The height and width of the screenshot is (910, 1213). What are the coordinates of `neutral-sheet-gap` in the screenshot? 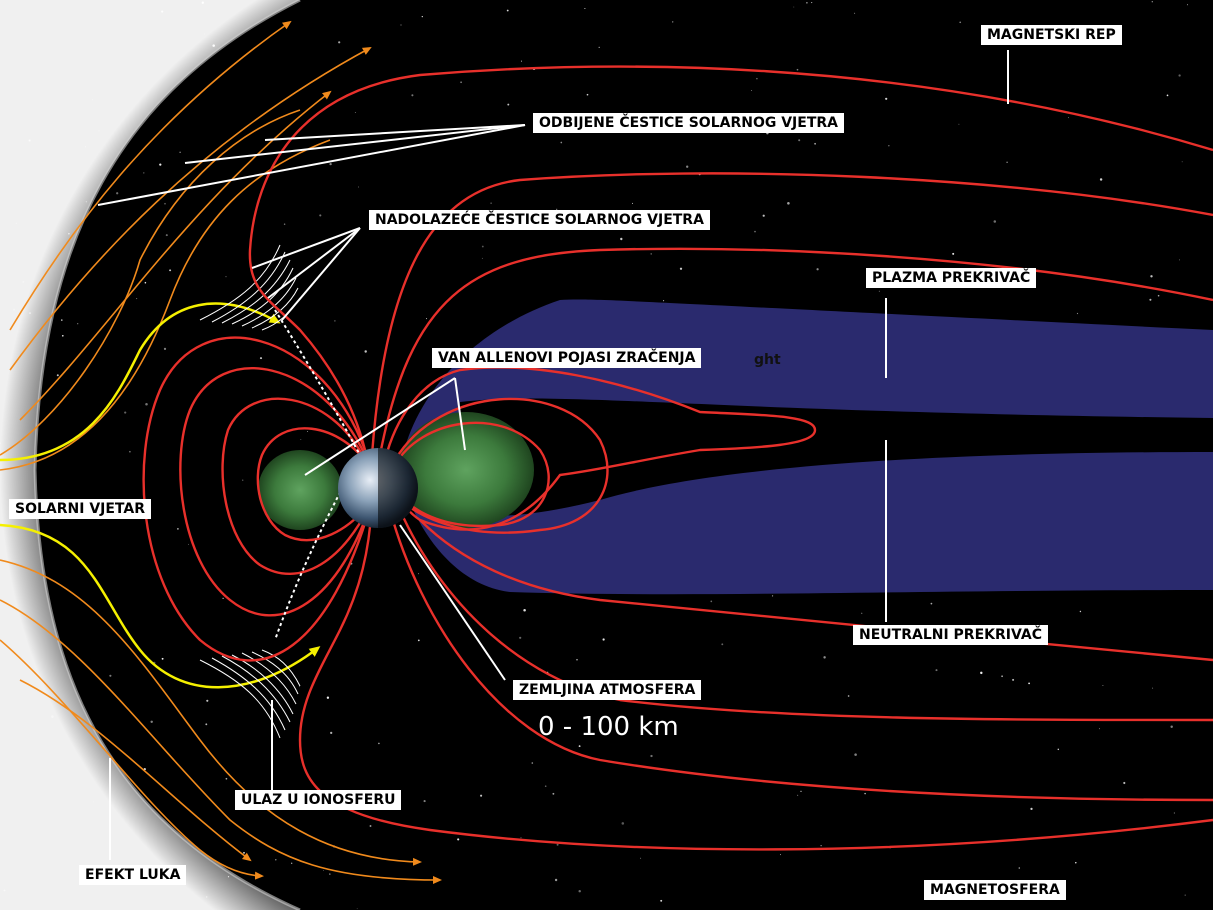 It's located at (834, 457).